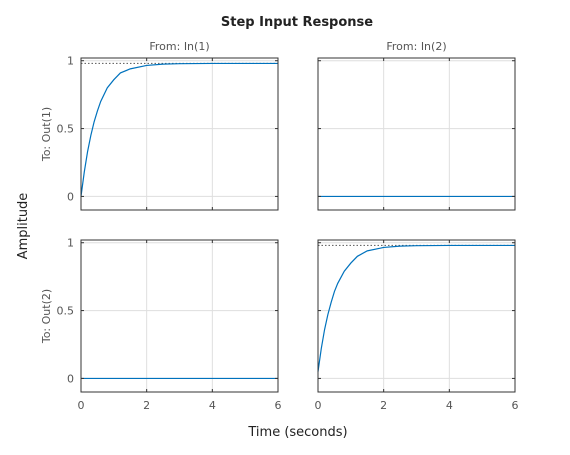  Describe the element at coordinates (416, 46) in the screenshot. I see `column-header: From: In(2)` at that location.